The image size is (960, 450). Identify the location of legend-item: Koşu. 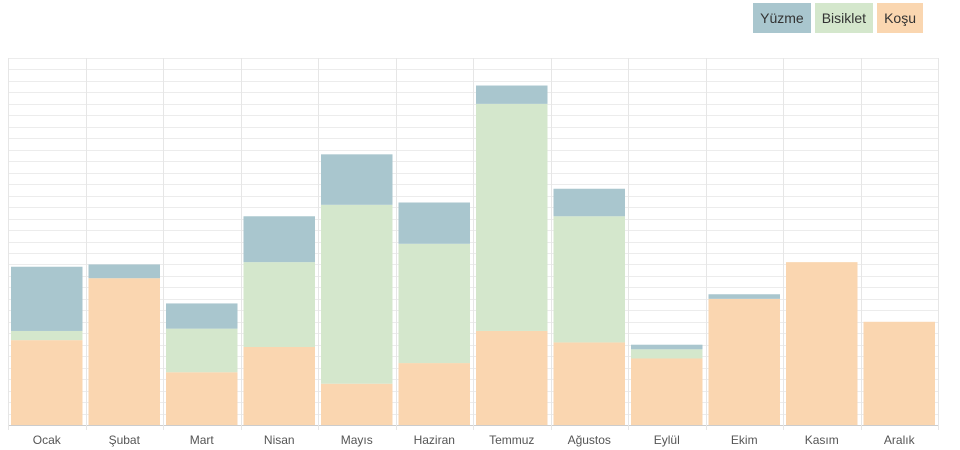
(900, 18).